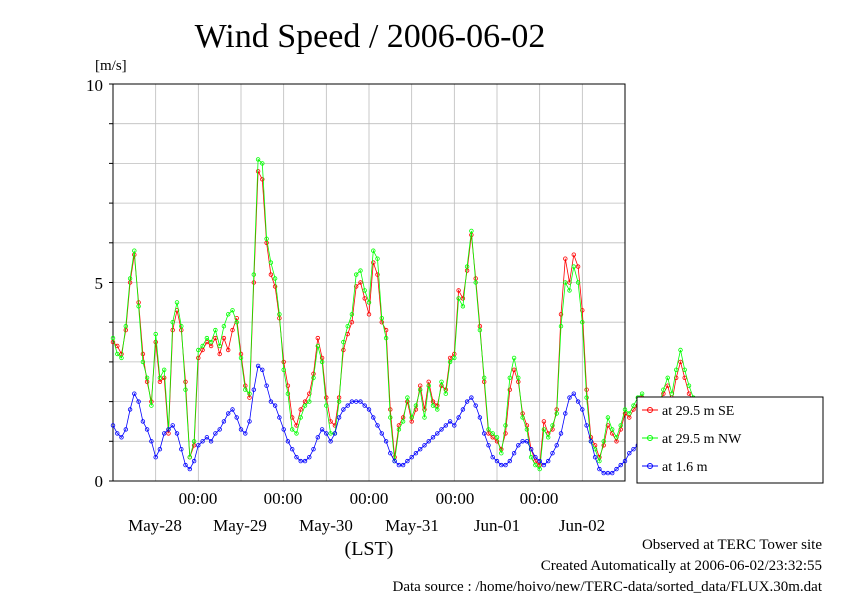 The image size is (842, 600). I want to click on y-tick-labels: 0 5 10, so click(94, 283).